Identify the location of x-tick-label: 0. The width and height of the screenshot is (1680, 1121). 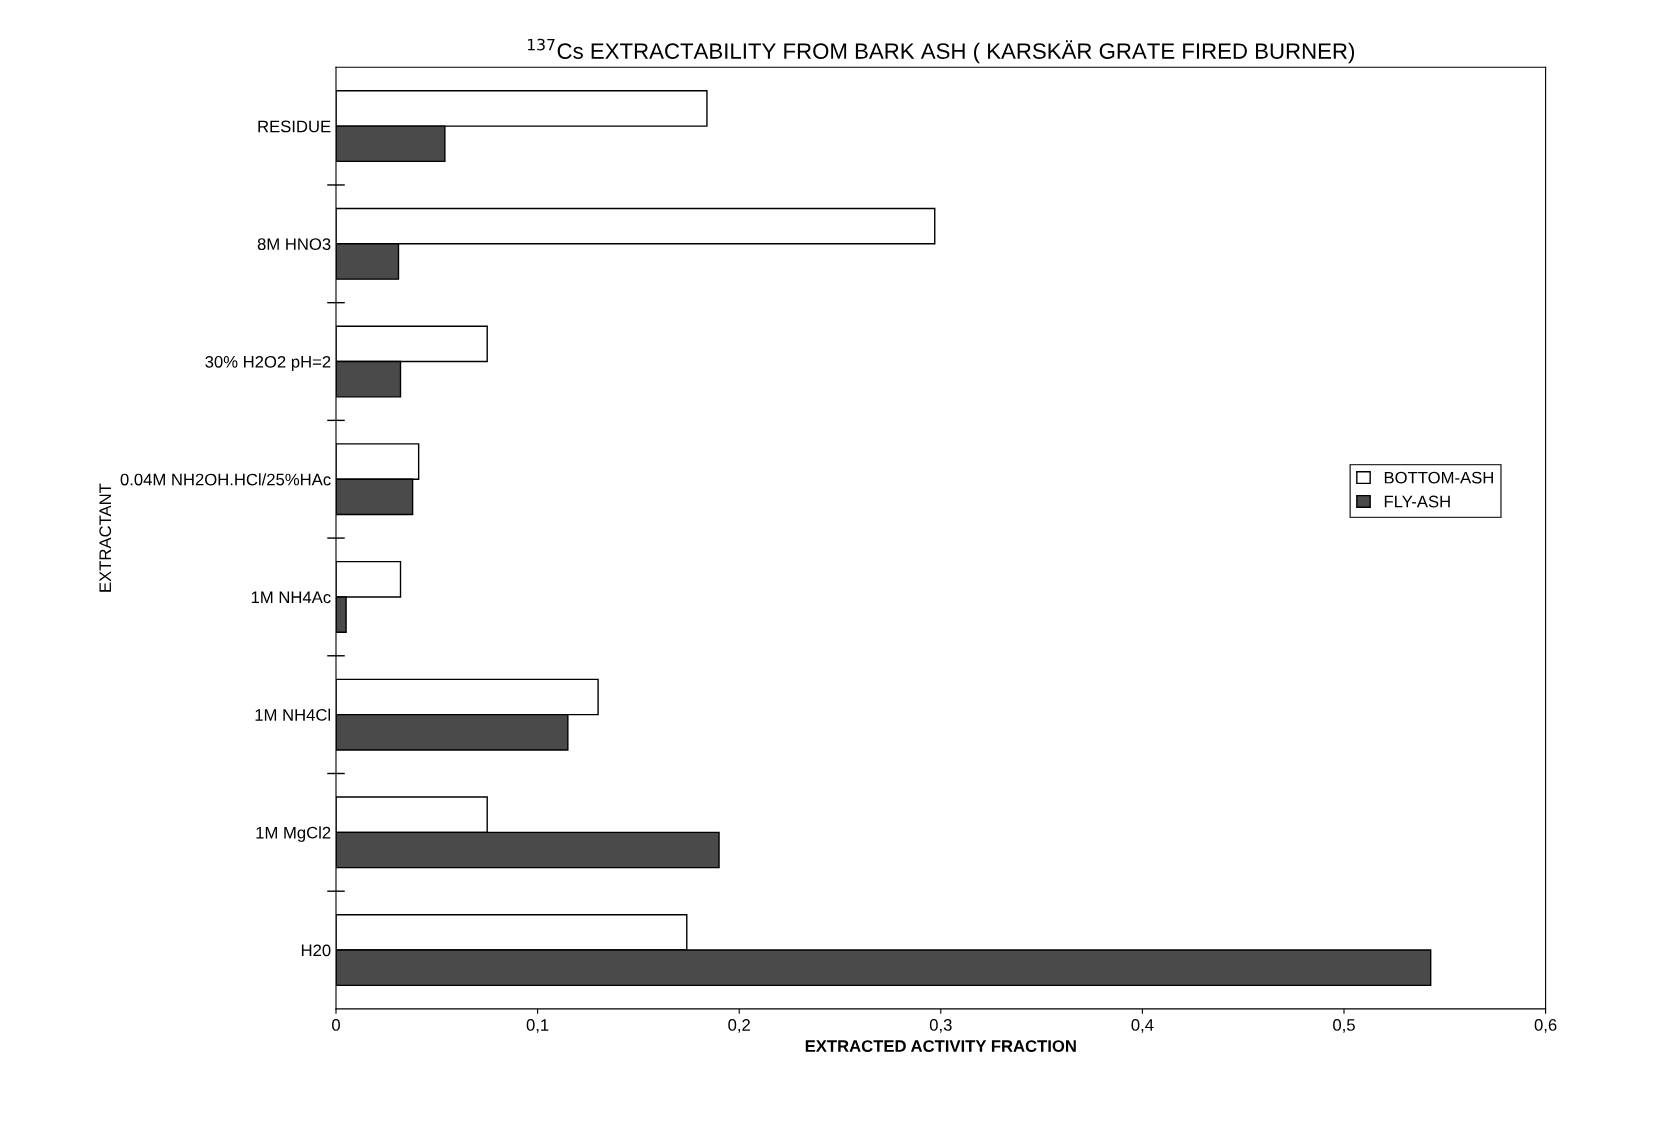
(336, 1025).